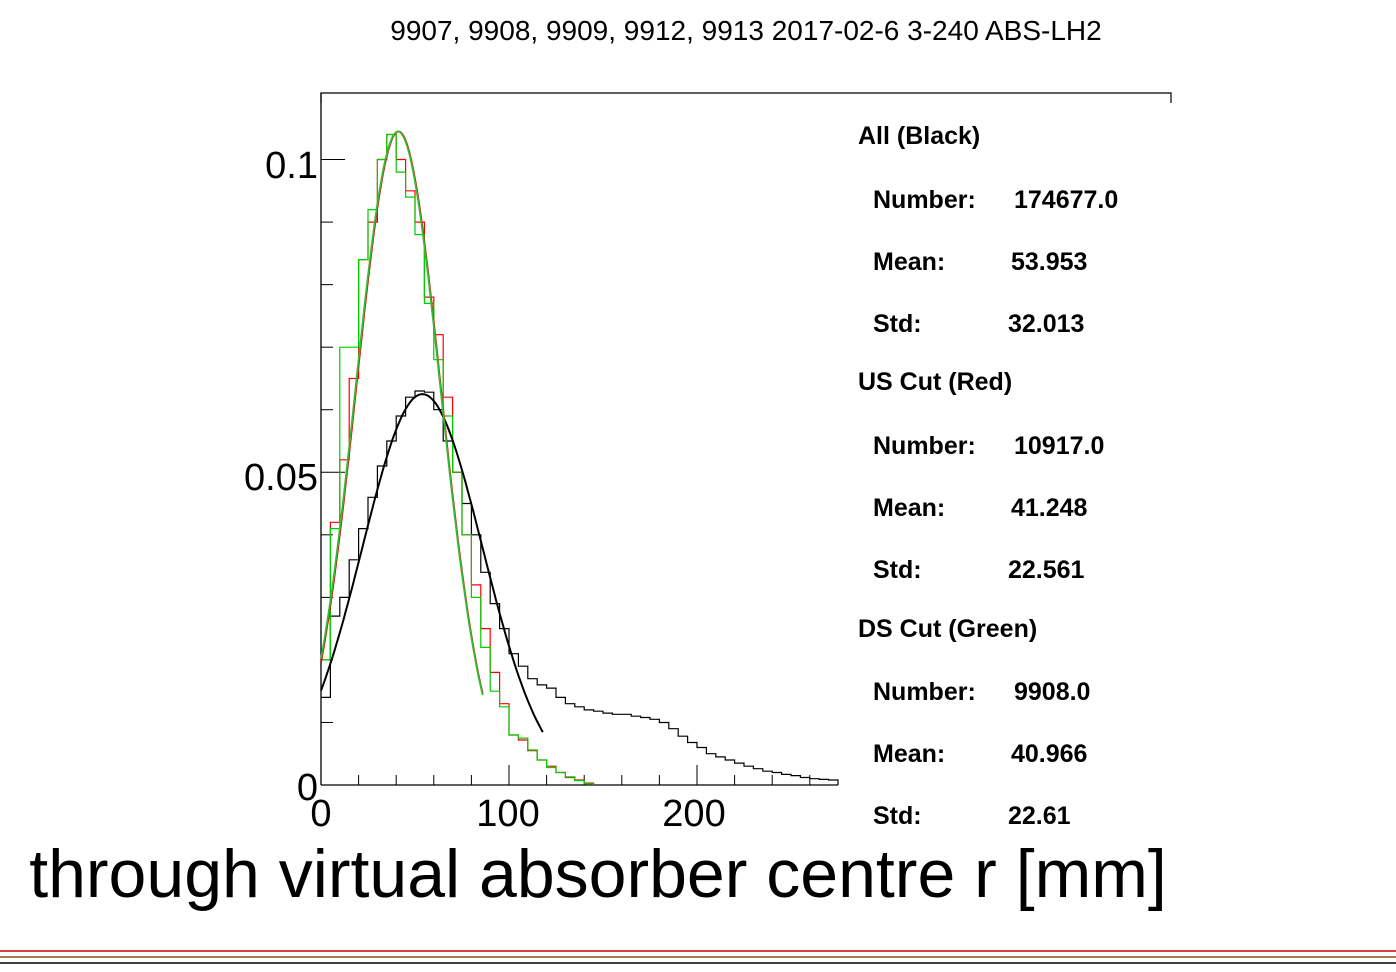 The image size is (1396, 972). What do you see at coordinates (307, 788) in the screenshot?
I see `y-tick-label-0: 0` at bounding box center [307, 788].